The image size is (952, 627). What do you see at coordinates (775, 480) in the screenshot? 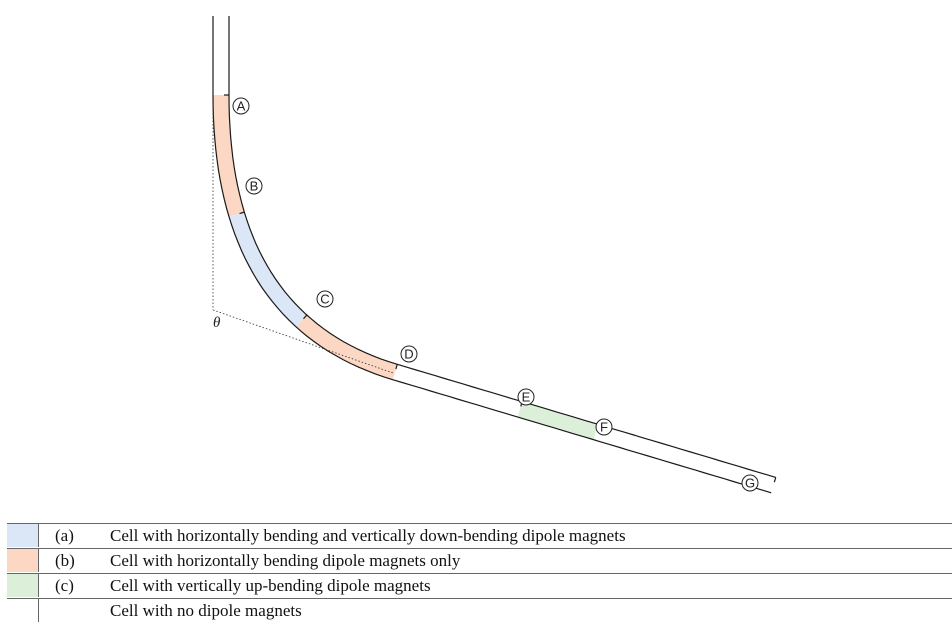
I see `tick-g` at bounding box center [775, 480].